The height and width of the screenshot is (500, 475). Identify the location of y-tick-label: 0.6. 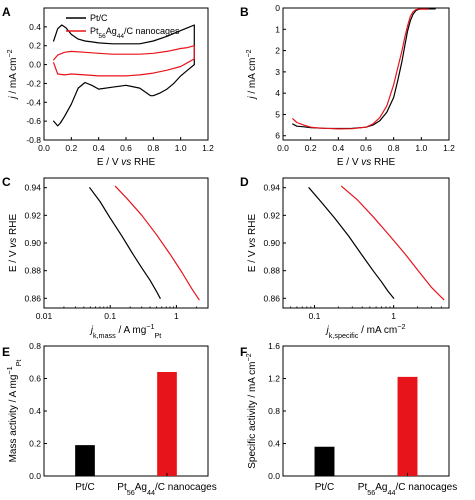
(35, 379).